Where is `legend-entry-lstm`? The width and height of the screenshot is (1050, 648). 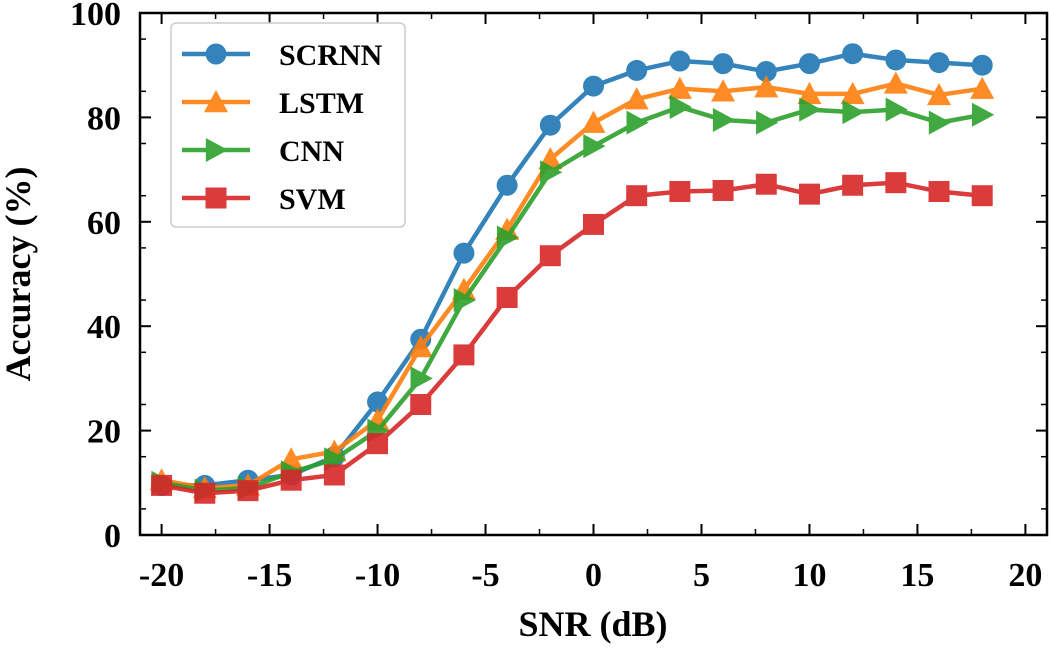 legend-entry-lstm is located at coordinates (216, 101).